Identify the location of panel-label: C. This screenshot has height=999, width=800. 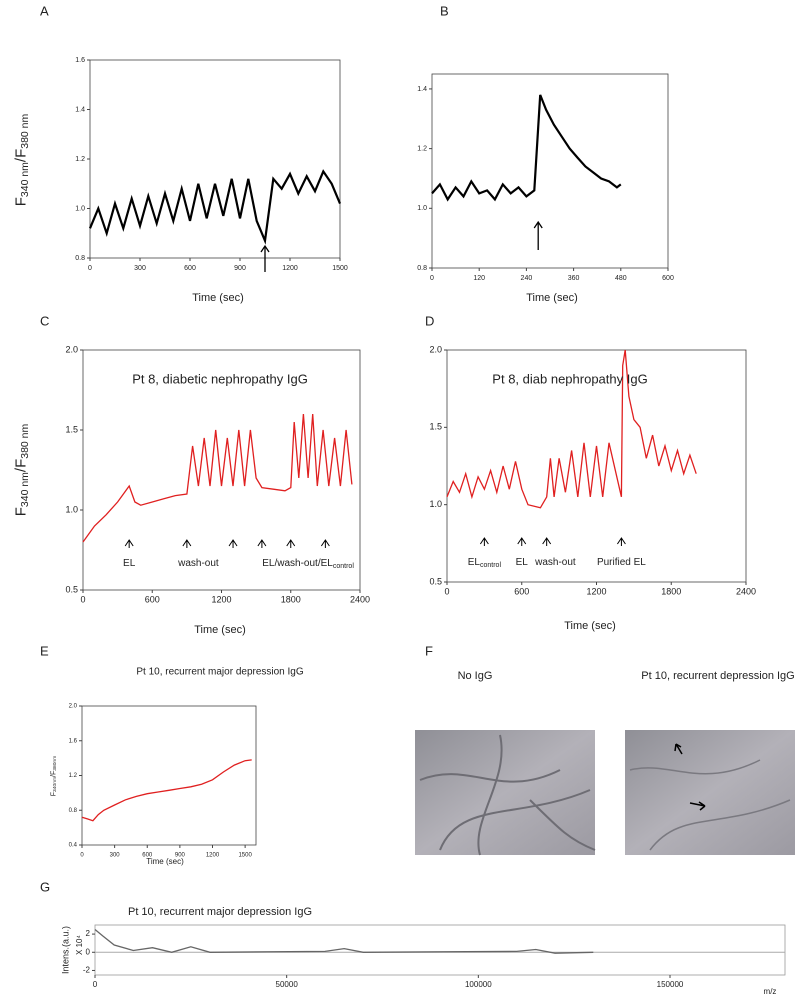
(44, 320).